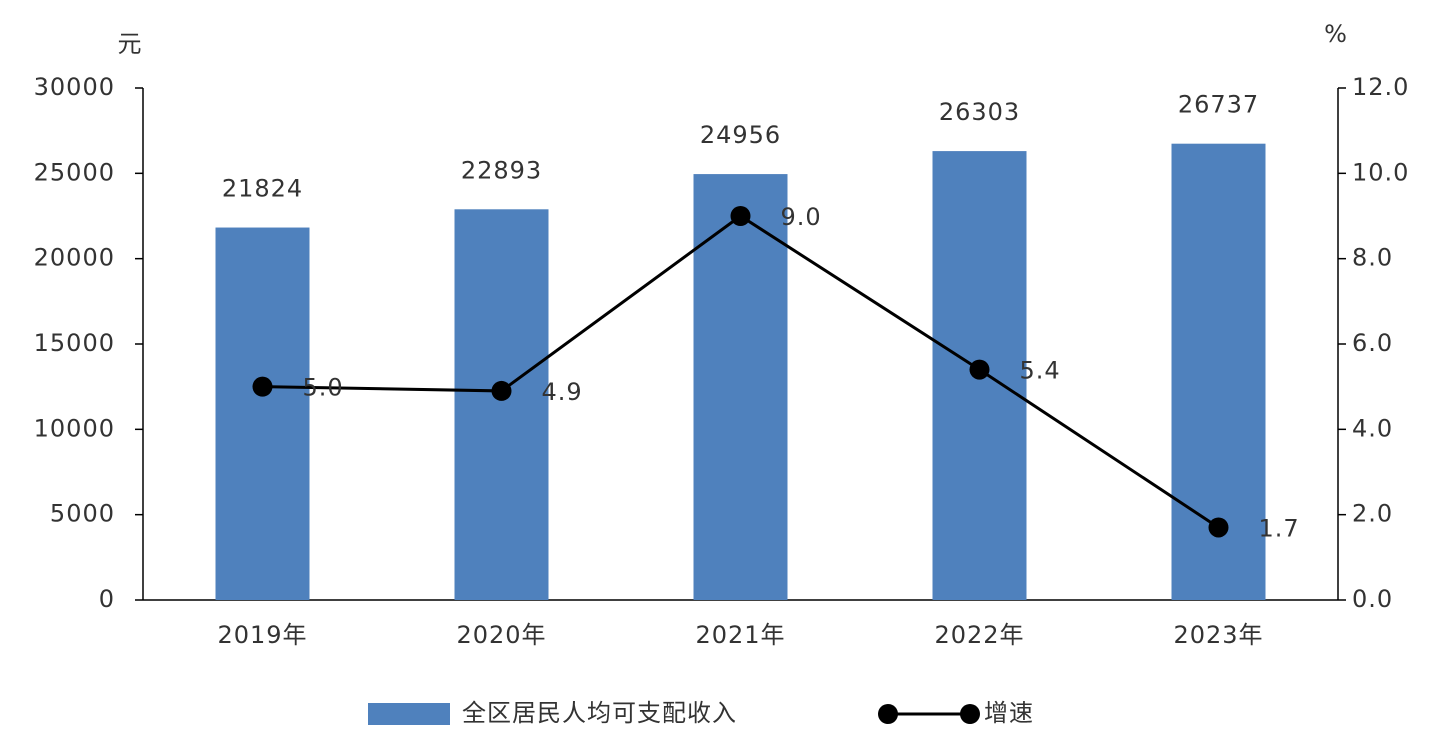 The width and height of the screenshot is (1450, 755). I want to click on y2-tick-label: 0.0, so click(1372, 599).